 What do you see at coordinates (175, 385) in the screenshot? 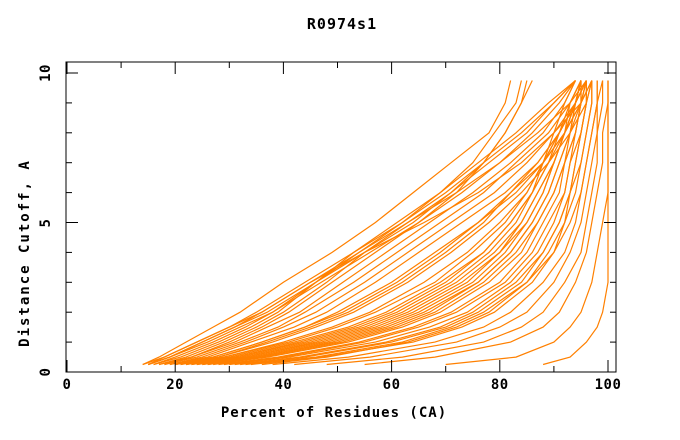
I see `x-tick-label: 20` at bounding box center [175, 385].